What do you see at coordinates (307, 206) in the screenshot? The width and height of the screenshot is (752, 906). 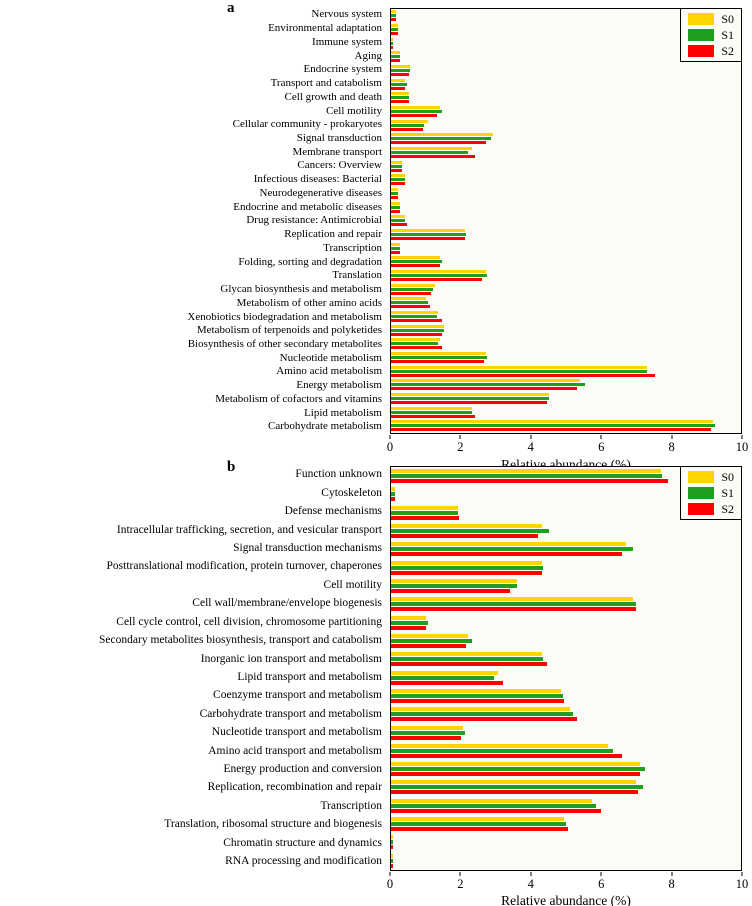 I see `category-label: Endocrine and metabolic diseases` at bounding box center [307, 206].